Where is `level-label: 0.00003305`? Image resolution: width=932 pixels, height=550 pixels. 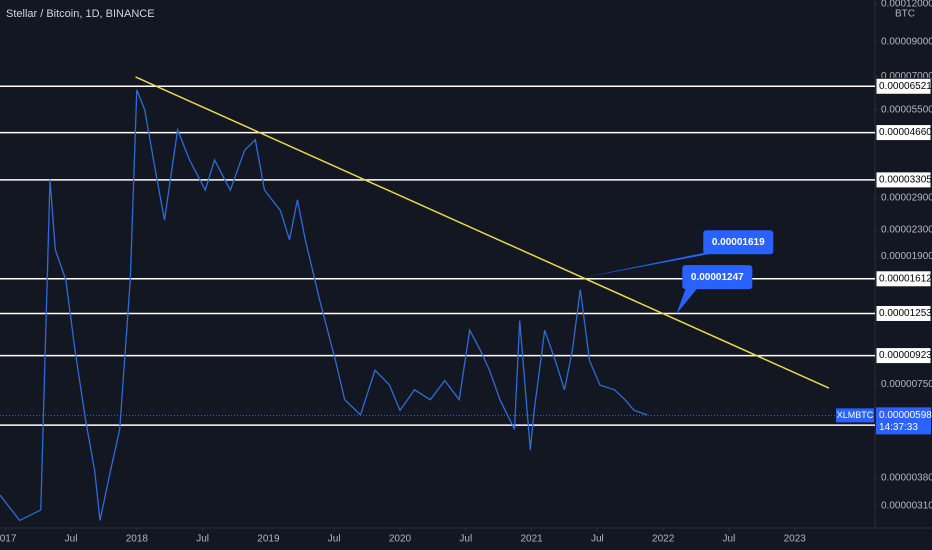
level-label: 0.00003305 is located at coordinates (905, 180).